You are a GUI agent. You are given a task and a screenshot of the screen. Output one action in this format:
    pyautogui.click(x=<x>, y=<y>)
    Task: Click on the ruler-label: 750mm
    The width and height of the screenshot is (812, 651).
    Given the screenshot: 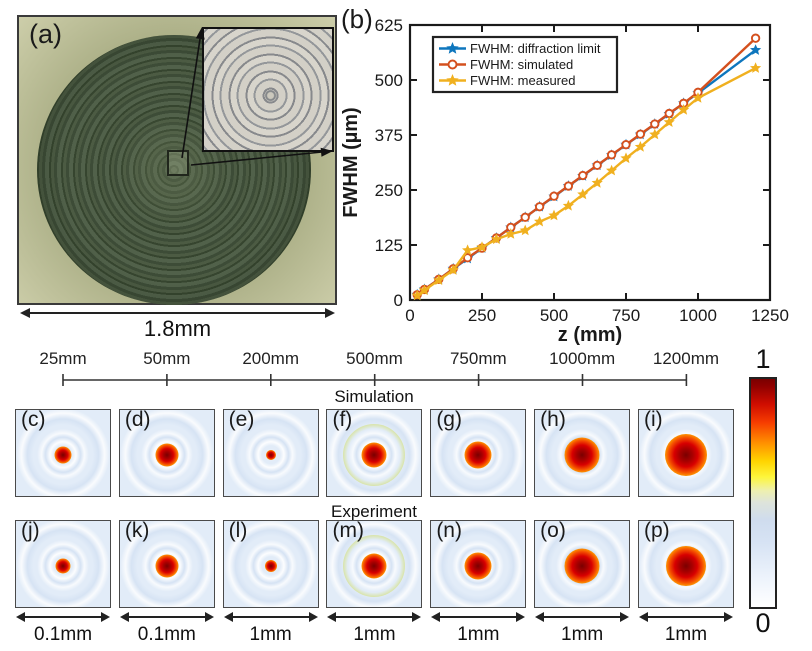 What is the action you would take?
    pyautogui.click(x=478, y=358)
    